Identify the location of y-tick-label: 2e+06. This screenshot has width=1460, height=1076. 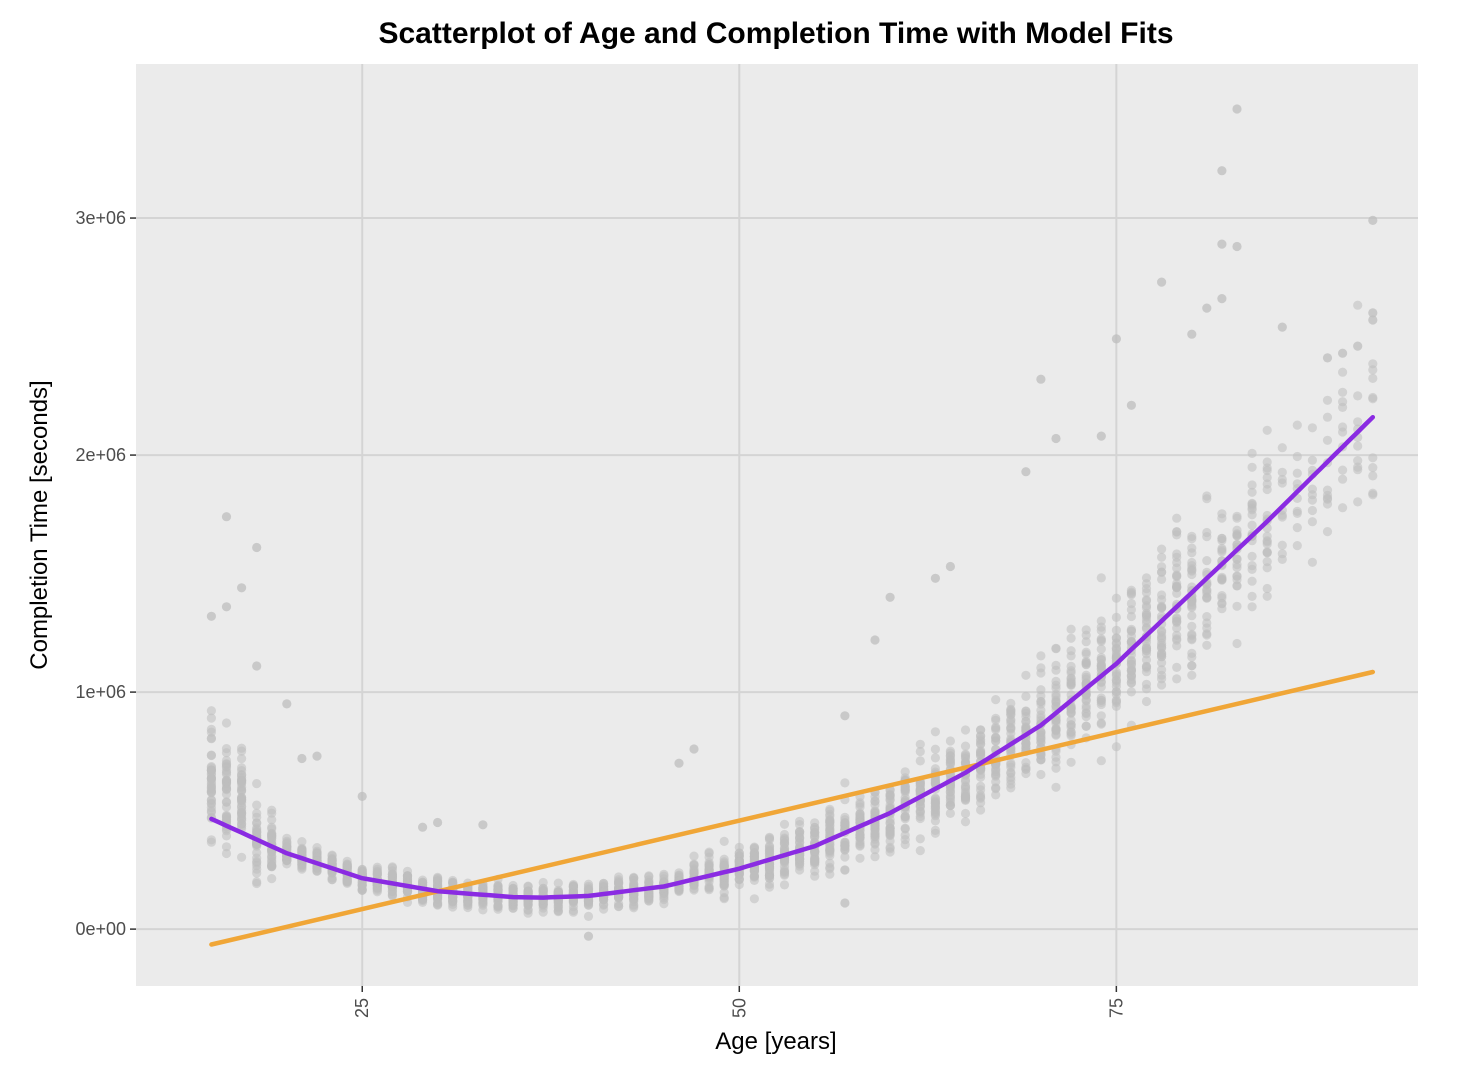
(100, 455).